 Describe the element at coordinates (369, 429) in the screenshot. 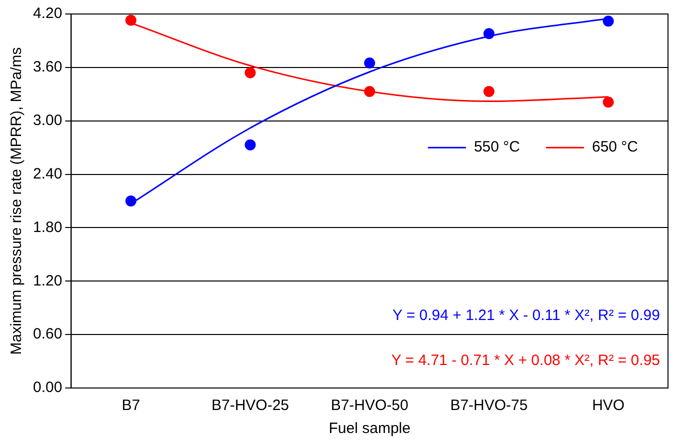

I see `x-axis-title: Fuel sample` at that location.